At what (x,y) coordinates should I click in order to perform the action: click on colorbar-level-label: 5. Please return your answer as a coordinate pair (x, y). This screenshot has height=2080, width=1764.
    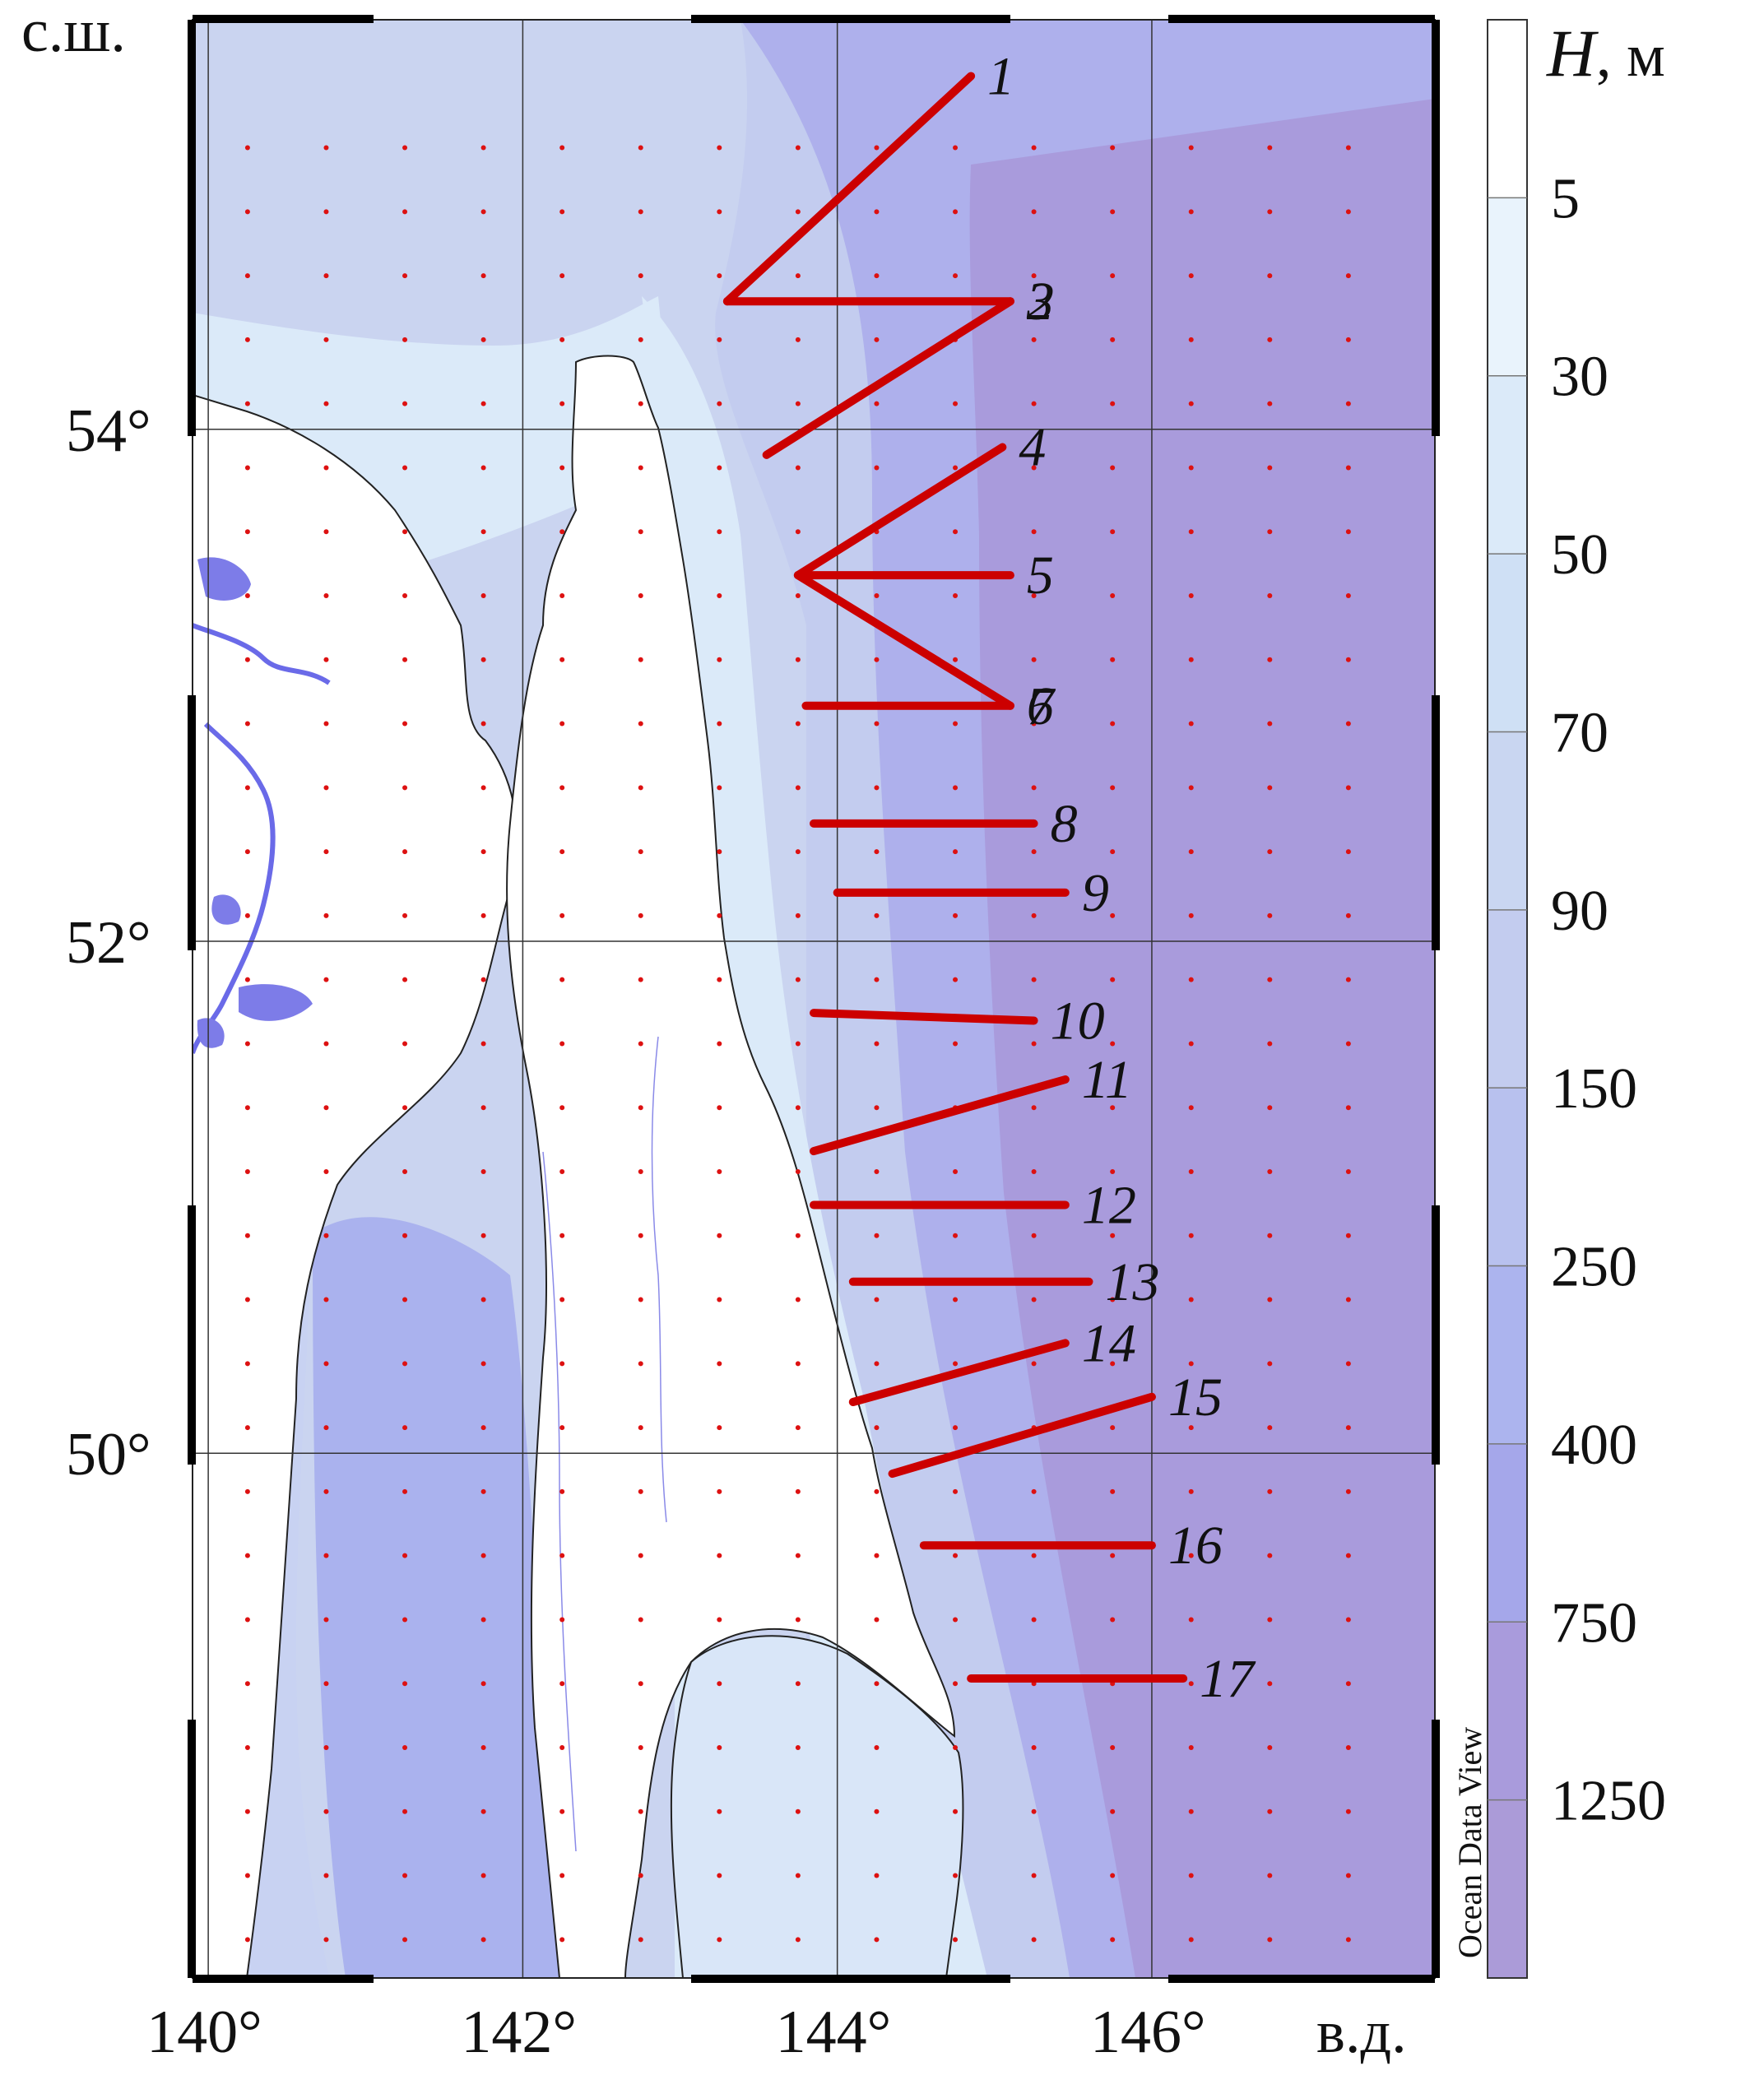
    Looking at the image, I should click on (1565, 198).